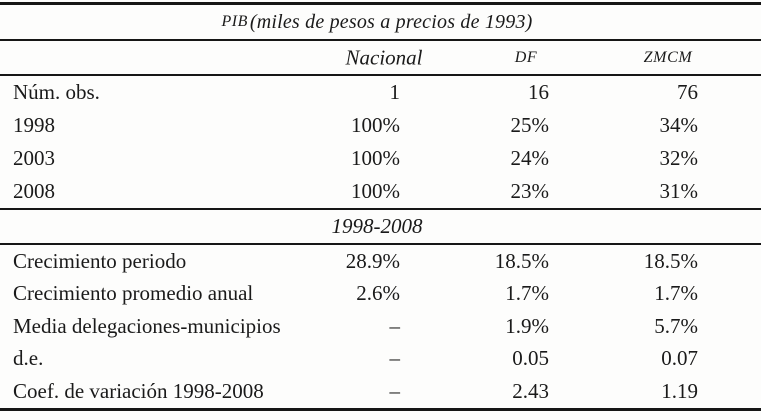  I want to click on cell-zmcm: 32%, so click(679, 158).